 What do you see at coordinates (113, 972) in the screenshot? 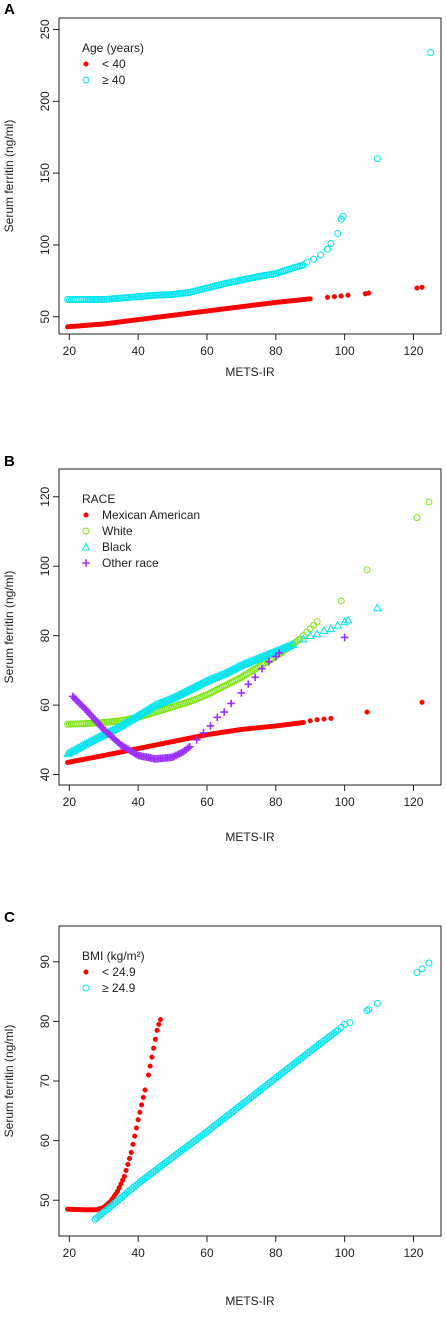
I see `legend: BMI (kg/m²) < 24.9 ≥ 24.9` at bounding box center [113, 972].